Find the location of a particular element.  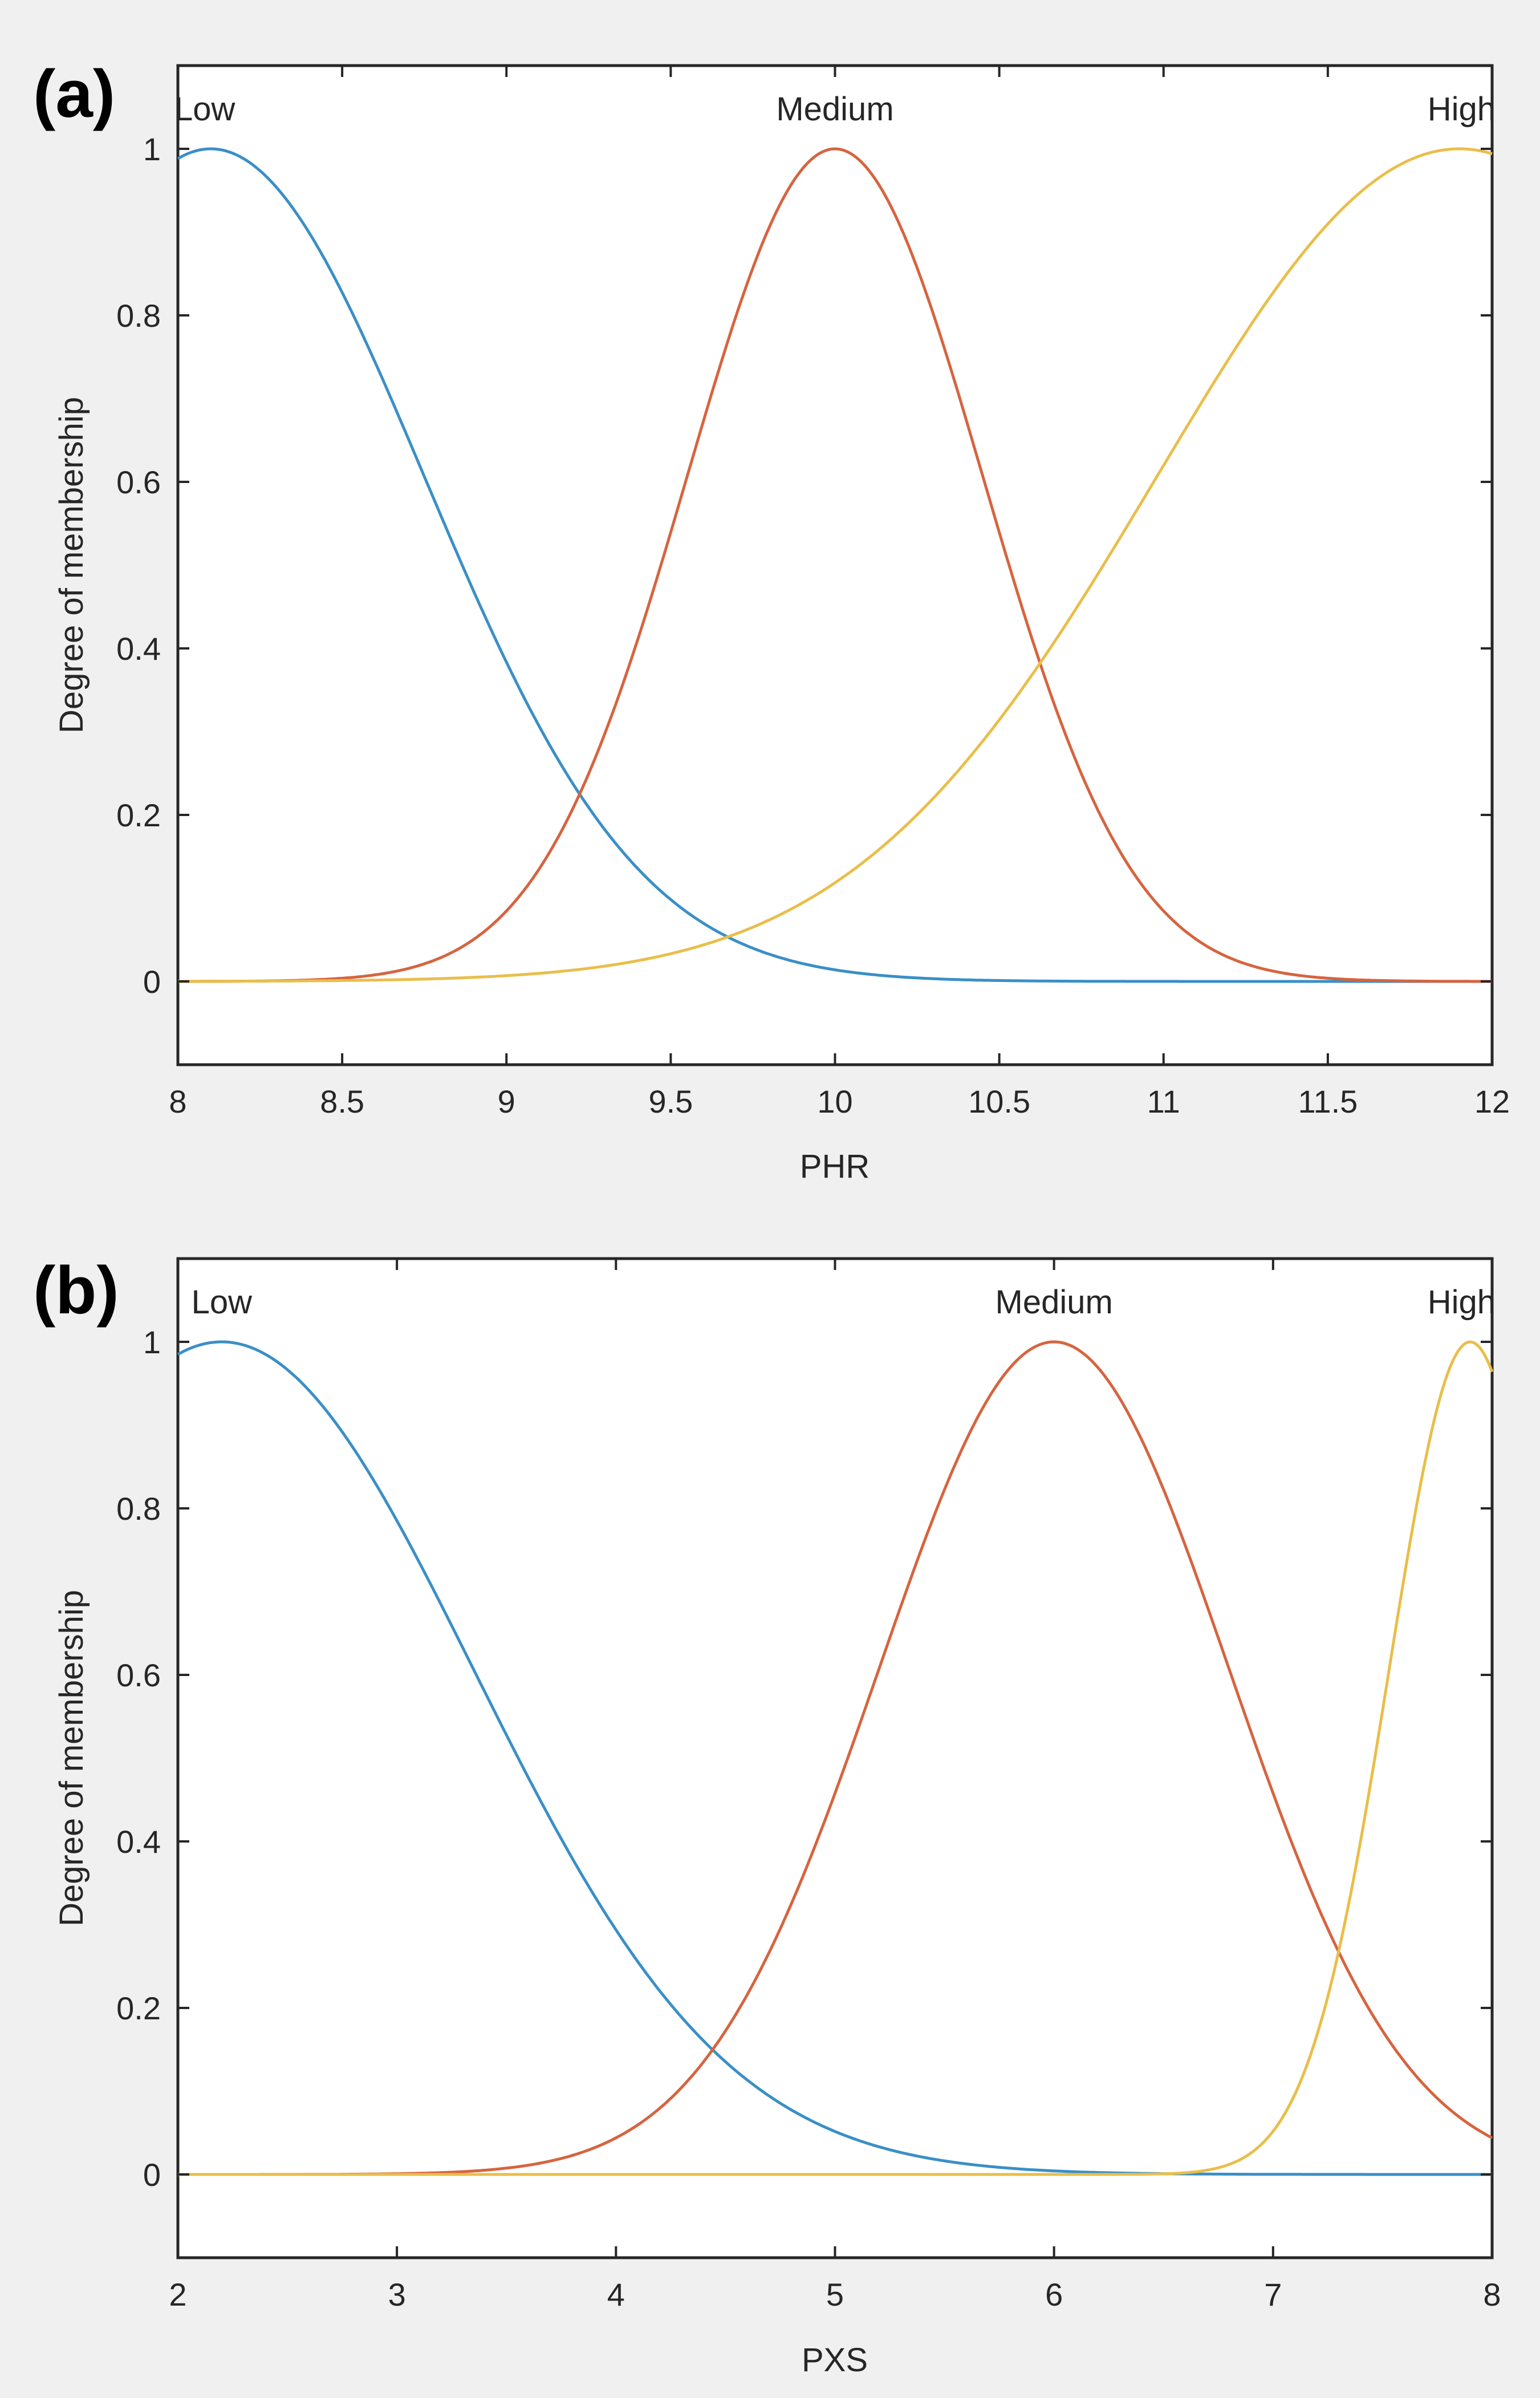

x-axis-label-a: PHR is located at coordinates (834, 1166).